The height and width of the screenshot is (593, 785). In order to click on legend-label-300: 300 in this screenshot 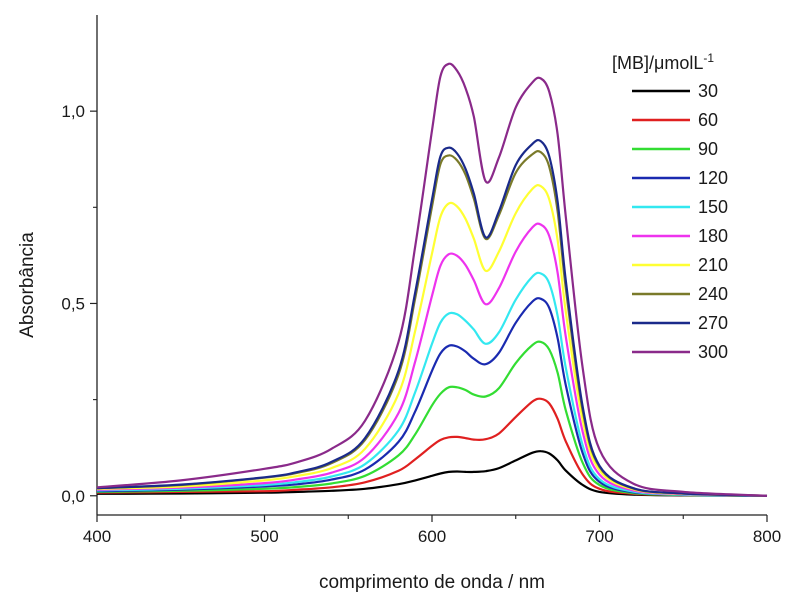, I will do `click(713, 352)`.